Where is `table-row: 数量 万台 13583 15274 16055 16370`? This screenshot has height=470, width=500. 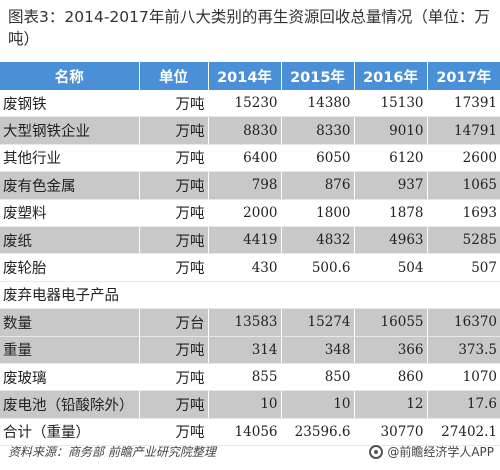 table-row: 数量 万台 13583 15274 16055 16370 is located at coordinates (250, 322).